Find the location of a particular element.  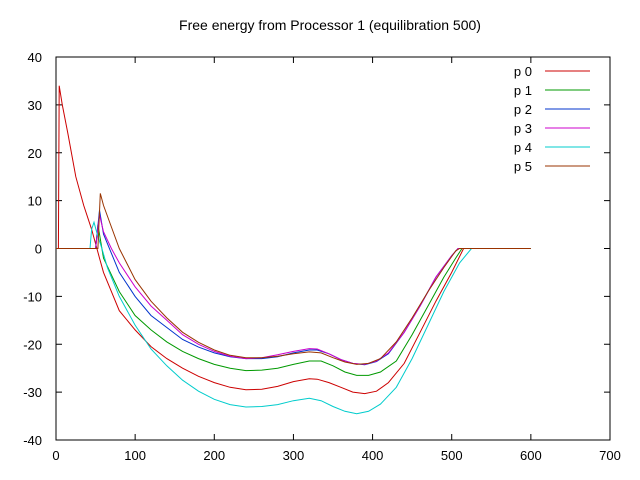

y-tick-label: 20 is located at coordinates (35, 153).